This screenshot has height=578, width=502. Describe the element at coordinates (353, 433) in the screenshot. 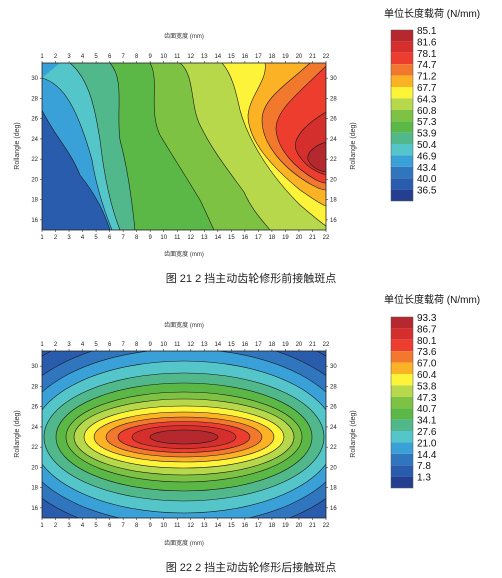

I see `chart-2-ylabel-right: Rollangle (deg)` at that location.